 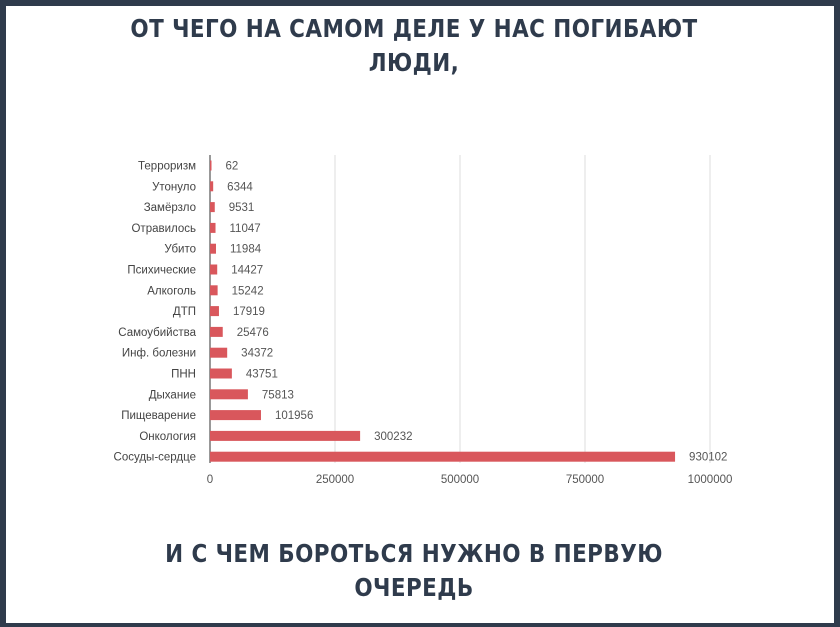 I want to click on headline-line-1: ОТ ЧЕГО НА САМОМ ДЕЛЕ У НАС ПОГИБАЮТ, so click(x=414, y=28).